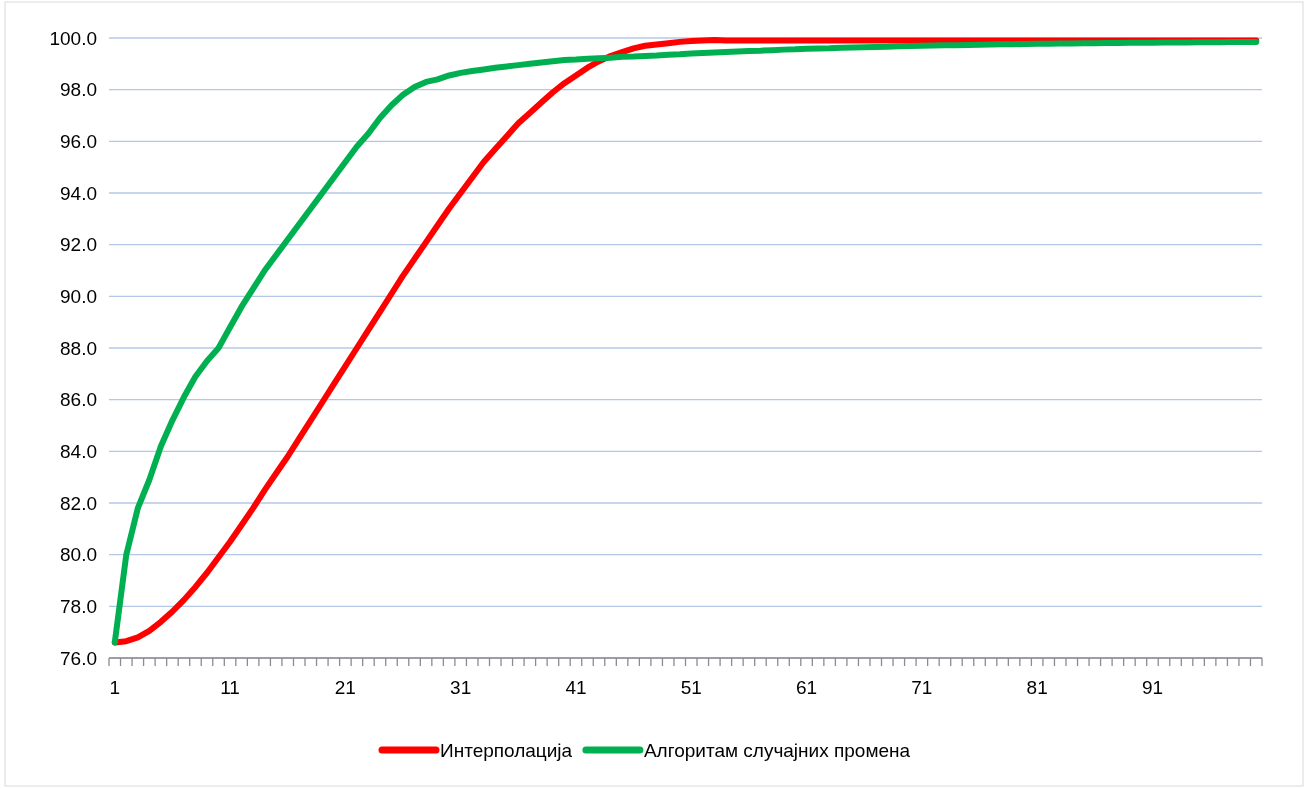 This screenshot has height=788, width=1308. What do you see at coordinates (78, 90) in the screenshot?
I see `y-tick-label: 98.0` at bounding box center [78, 90].